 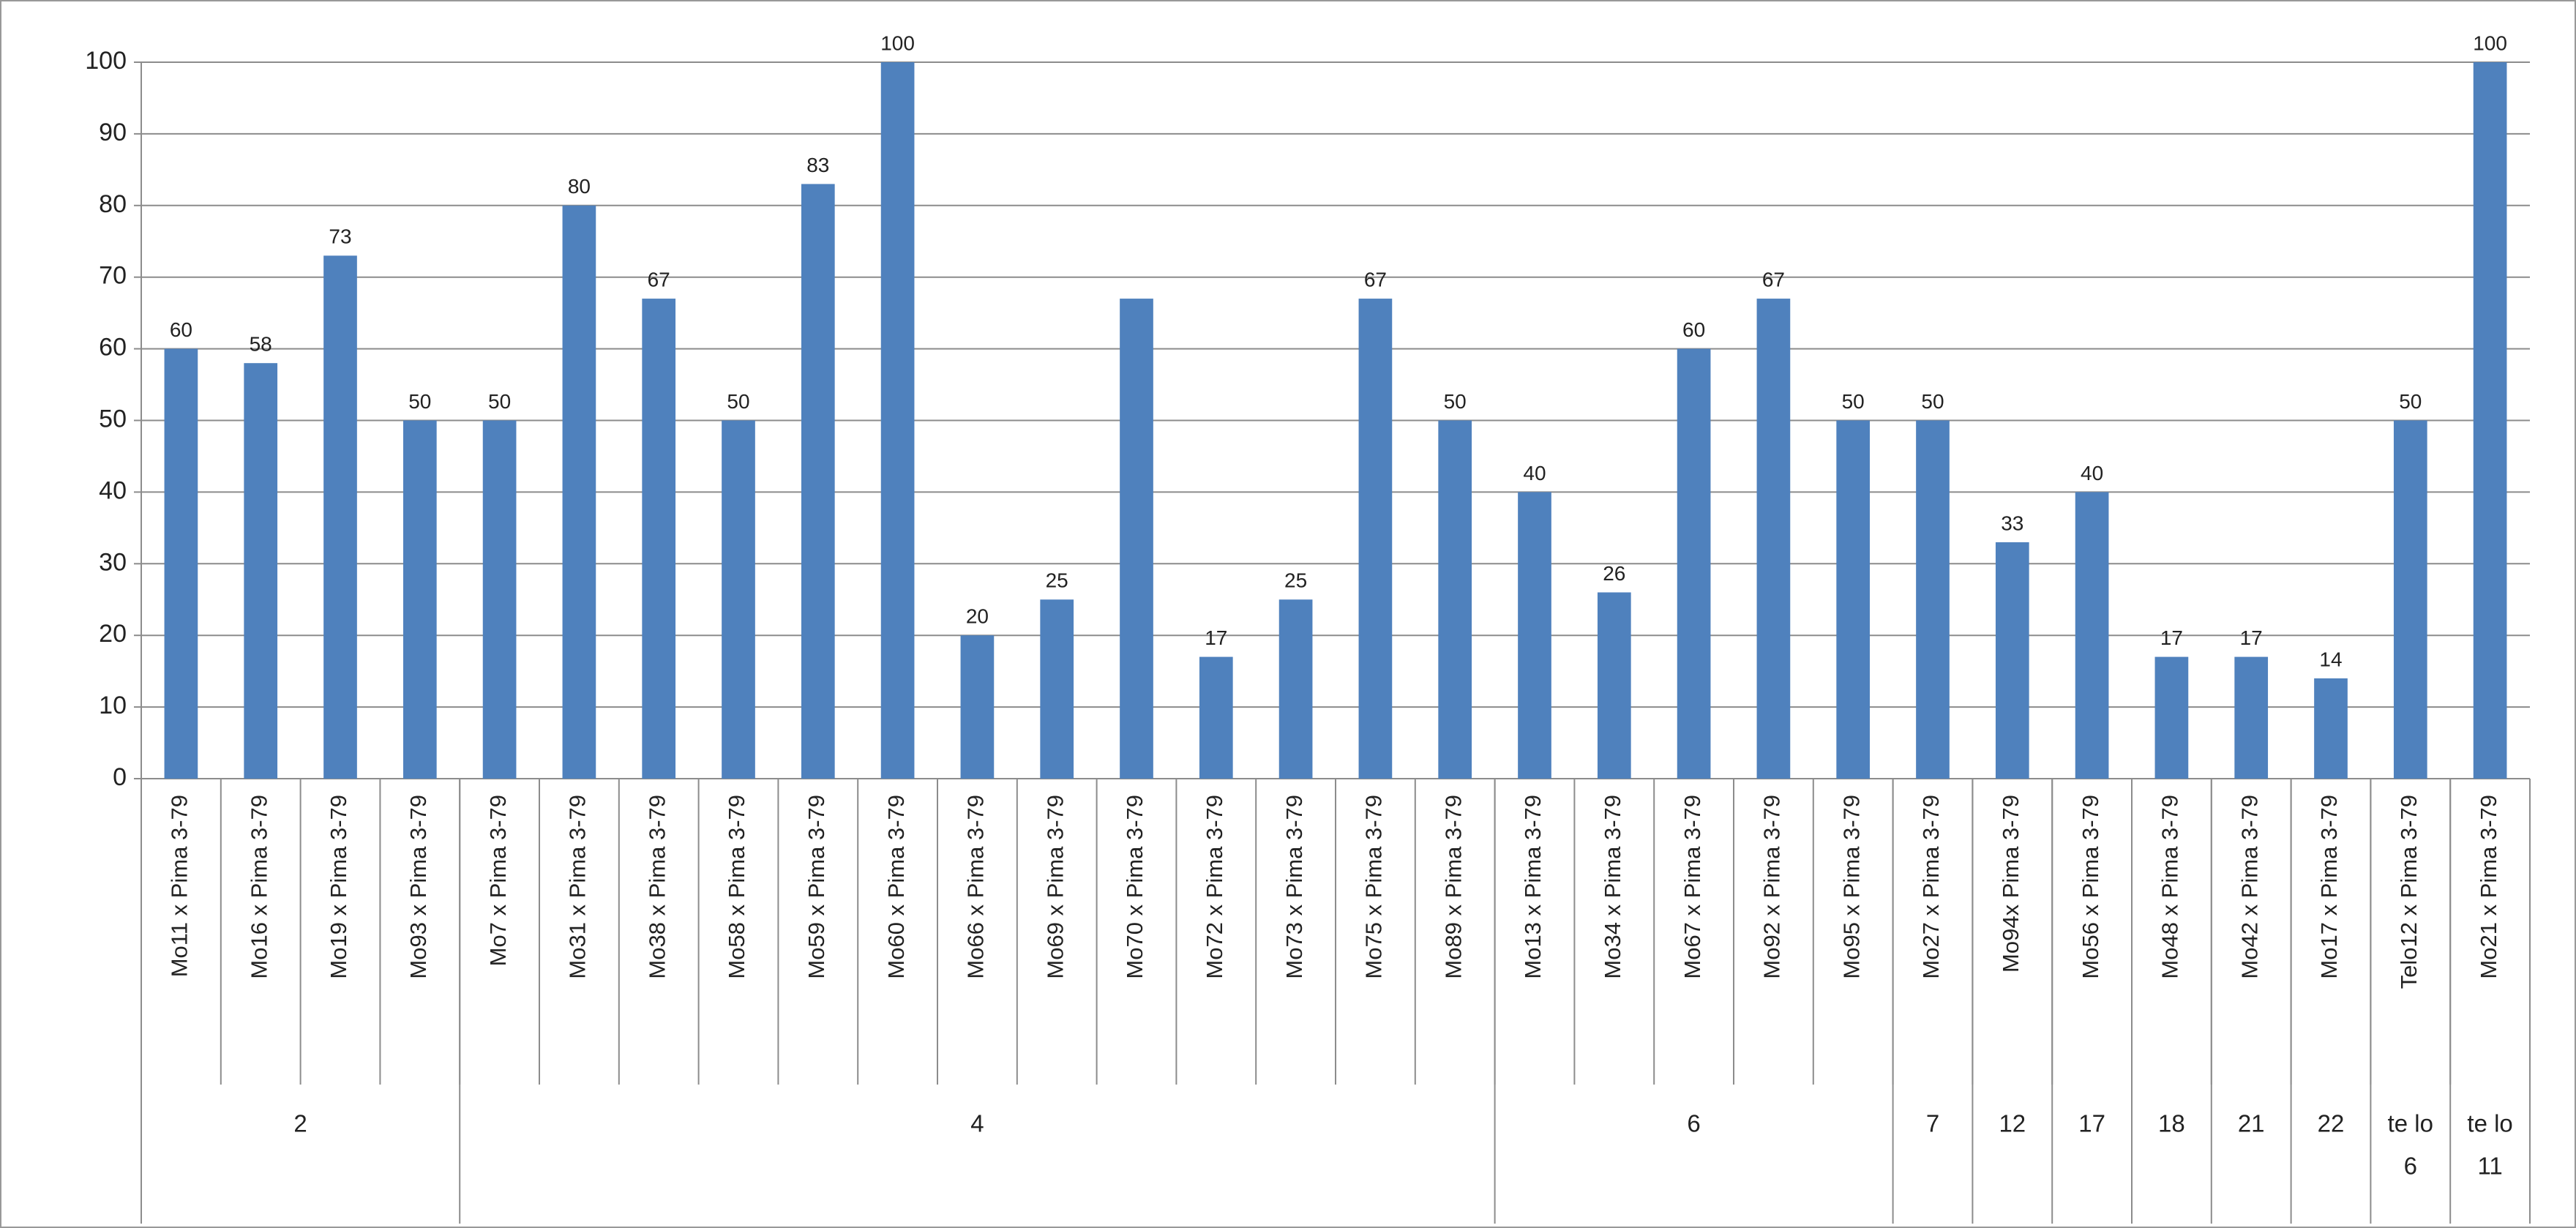 What do you see at coordinates (816, 887) in the screenshot?
I see `x-tick-label: Mo59 x Pima 3-79` at bounding box center [816, 887].